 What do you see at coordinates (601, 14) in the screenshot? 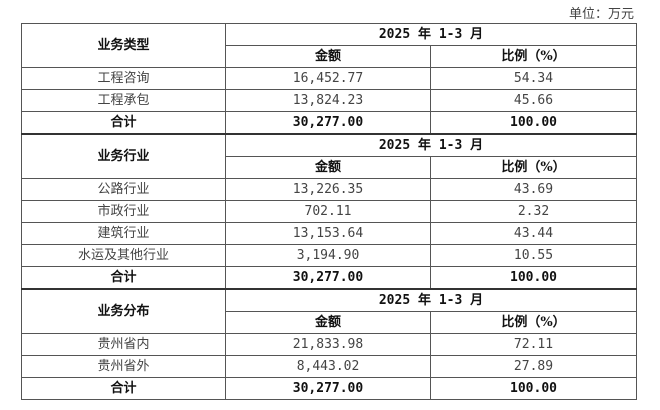
I see `unit-label: 单位：万元` at bounding box center [601, 14].